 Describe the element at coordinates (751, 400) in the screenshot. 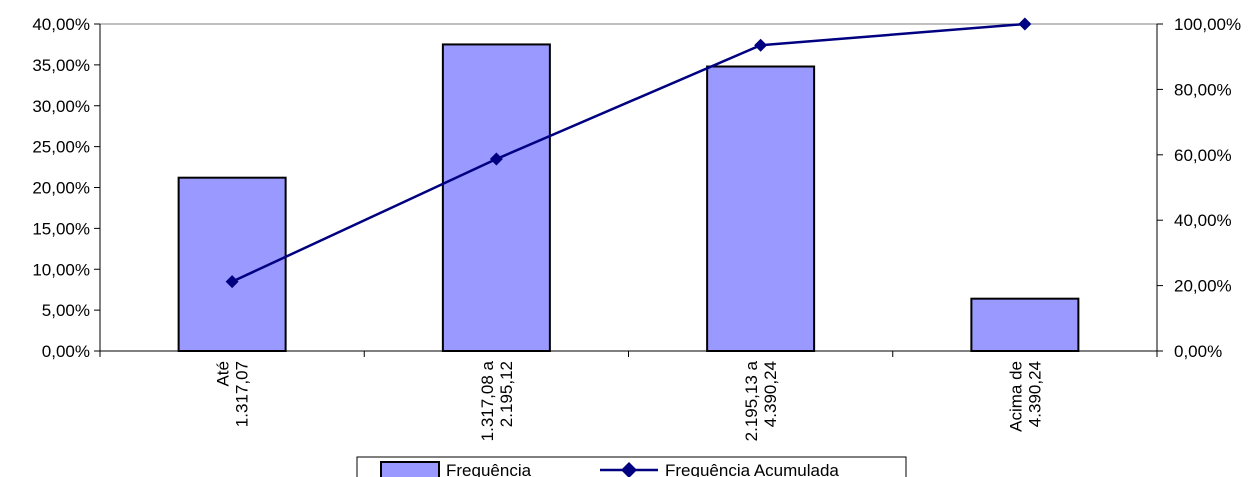

I see `x-category-label-line: 2.195,13 a` at that location.